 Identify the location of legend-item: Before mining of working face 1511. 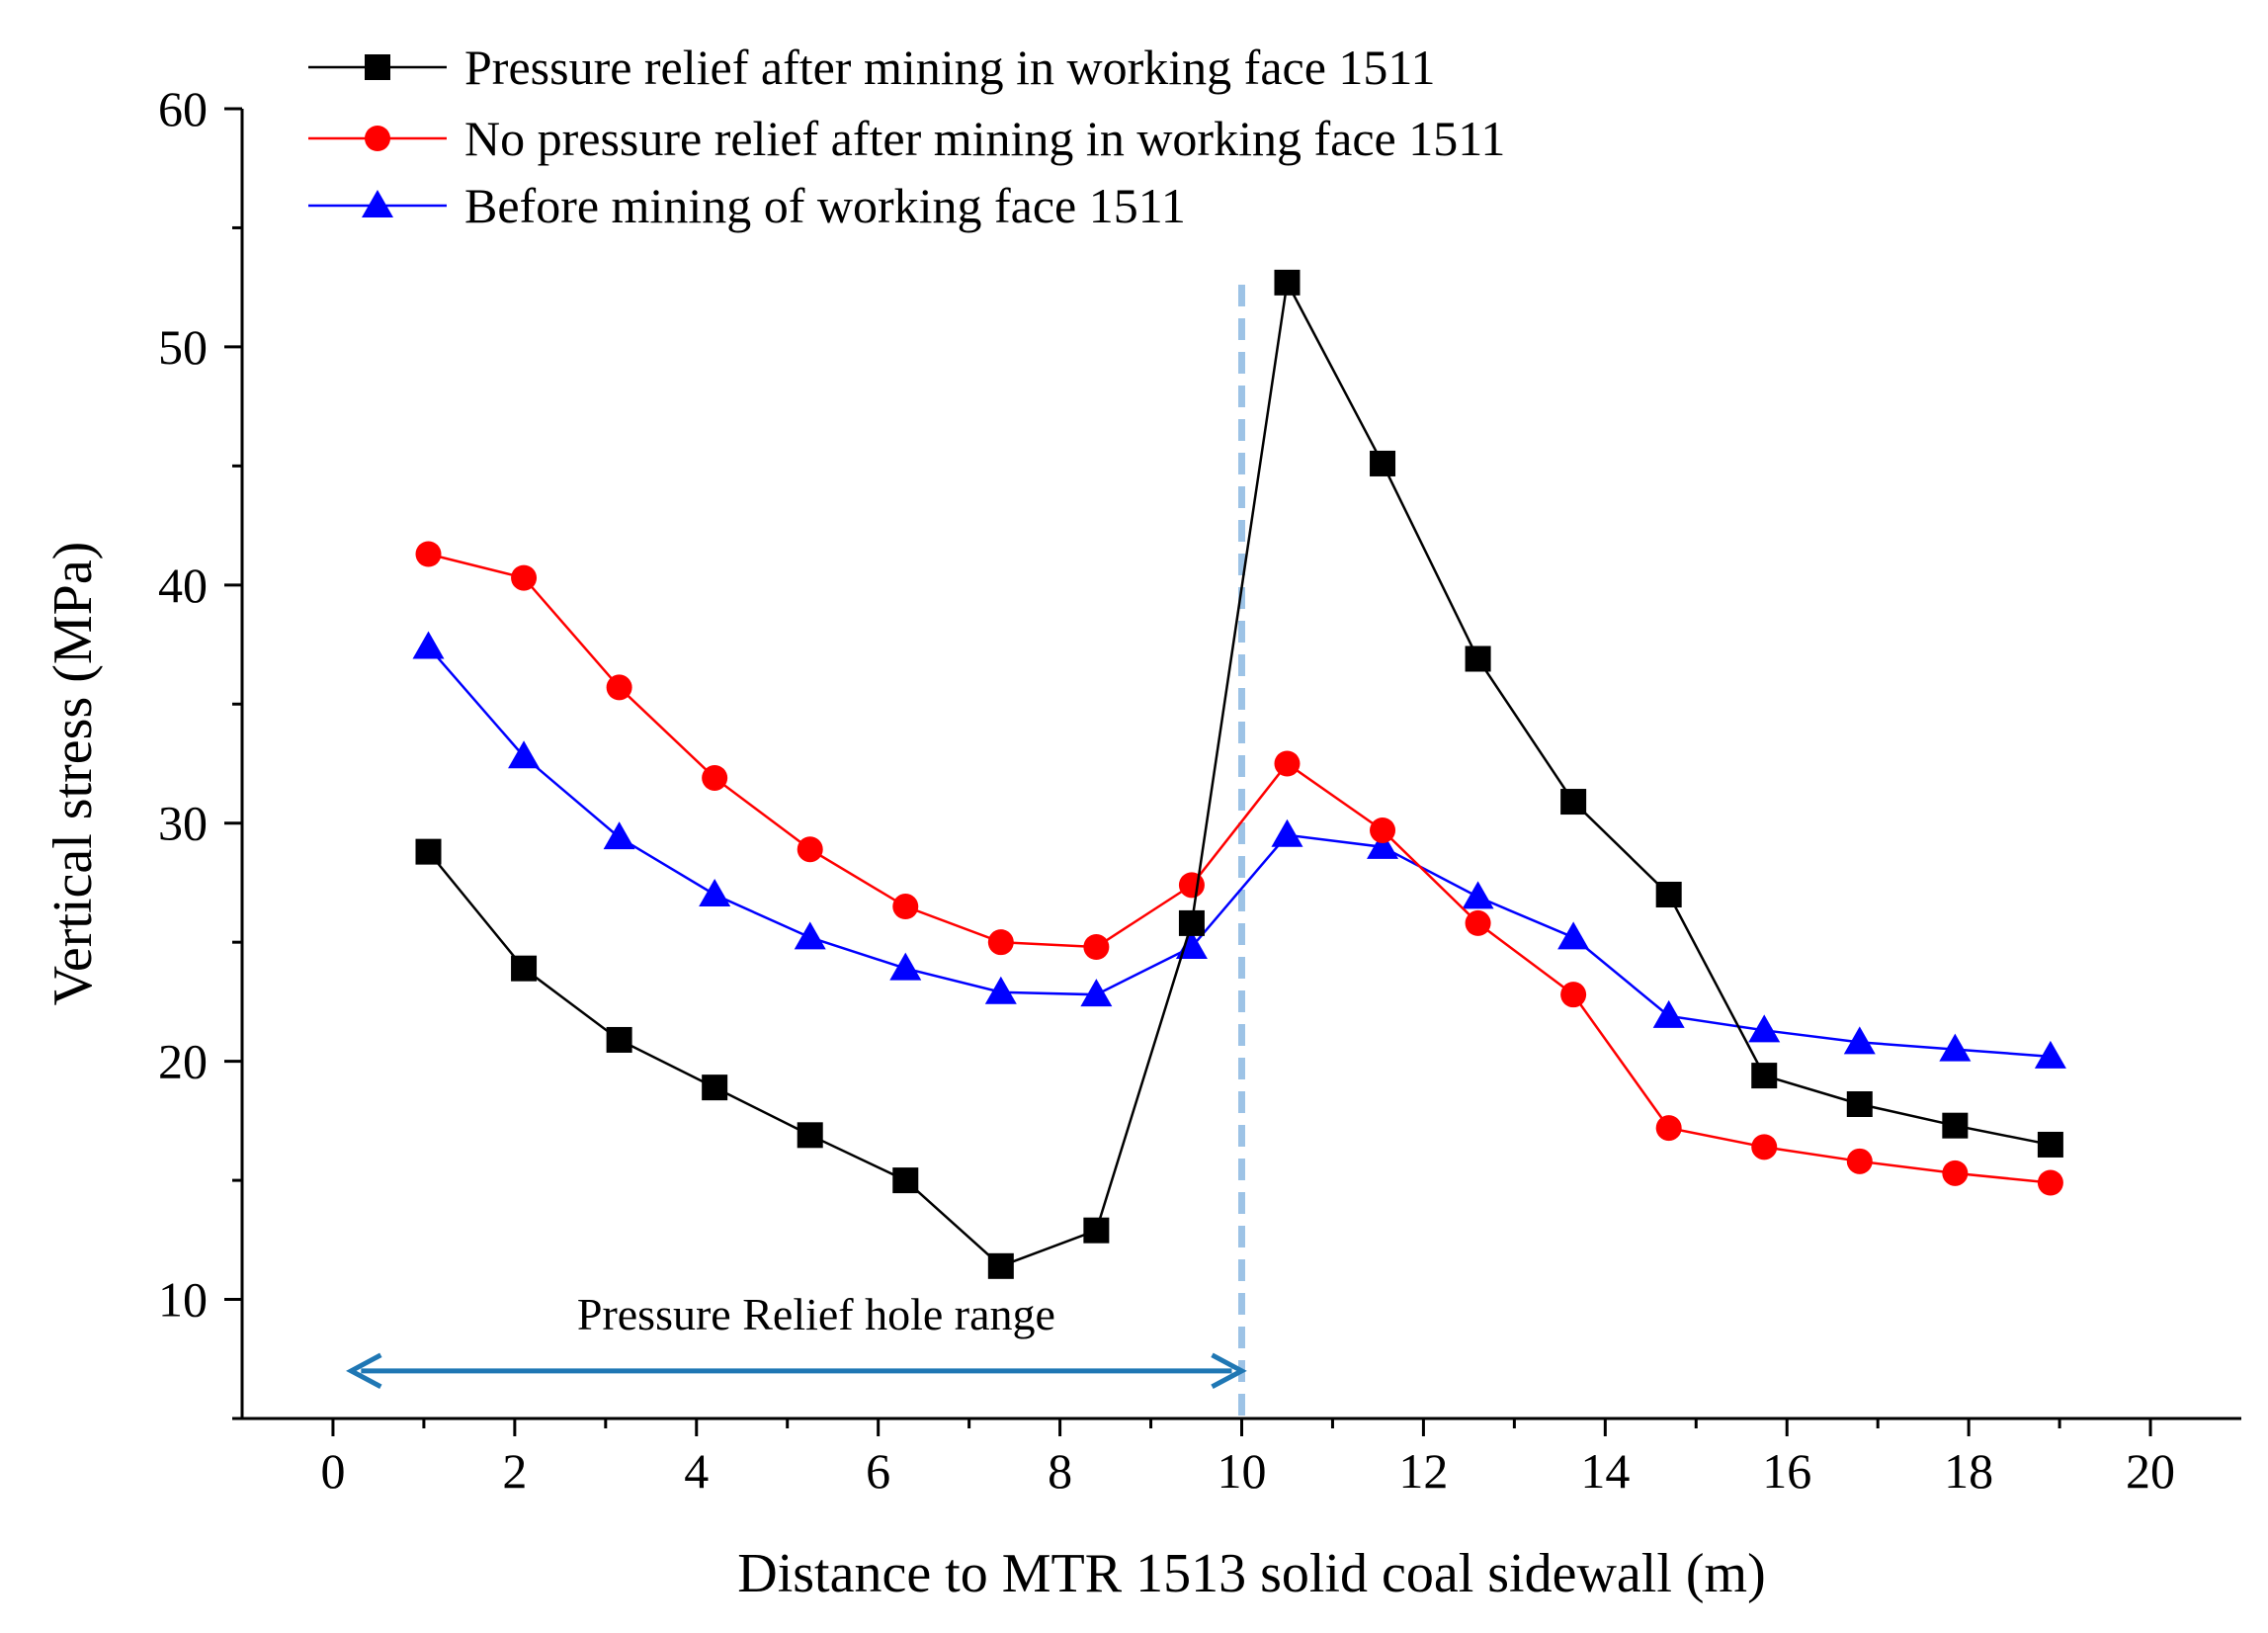
(747, 205).